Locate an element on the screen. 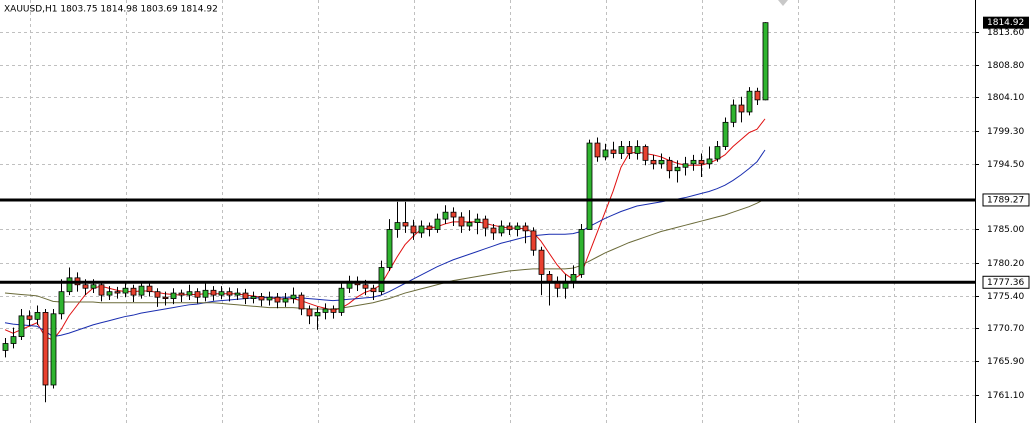  level-price-label: 1777.36 is located at coordinates (1005, 283).